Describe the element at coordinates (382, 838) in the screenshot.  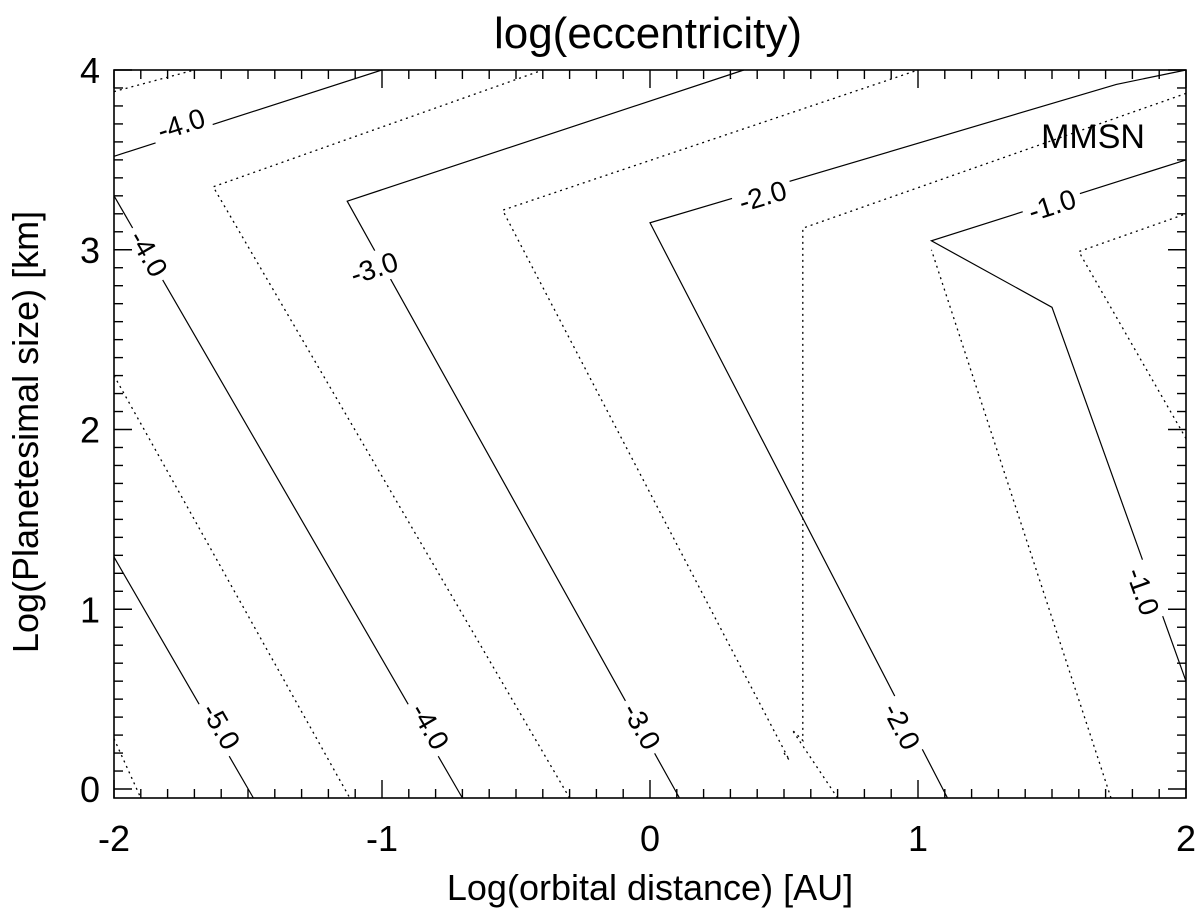
I see `x-tick-label: -1` at that location.